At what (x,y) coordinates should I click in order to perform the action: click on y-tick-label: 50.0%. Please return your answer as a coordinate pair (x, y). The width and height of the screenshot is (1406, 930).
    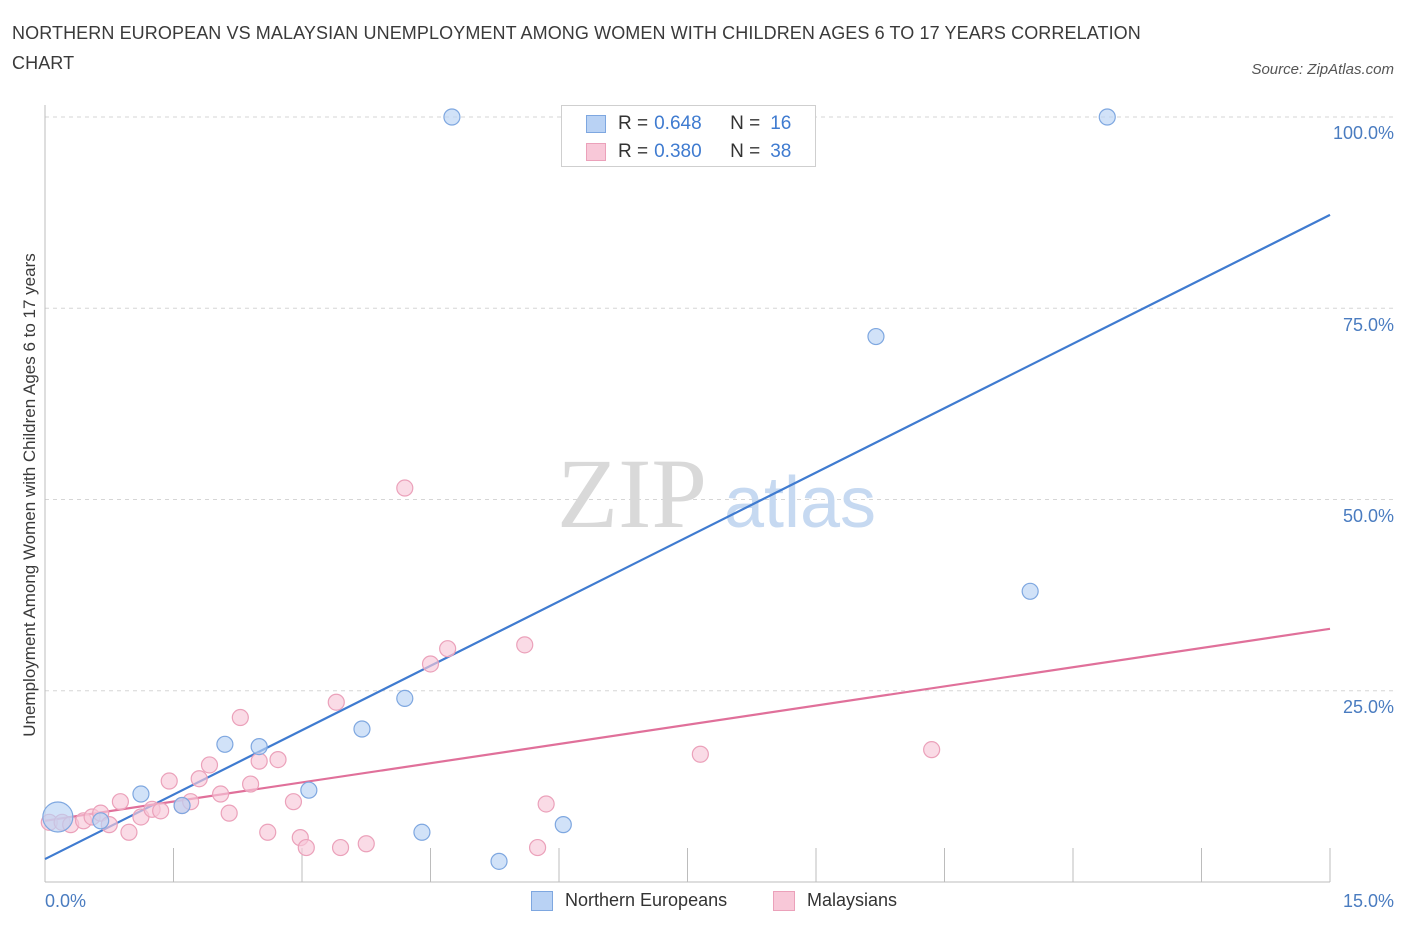
    Looking at the image, I should click on (1368, 516).